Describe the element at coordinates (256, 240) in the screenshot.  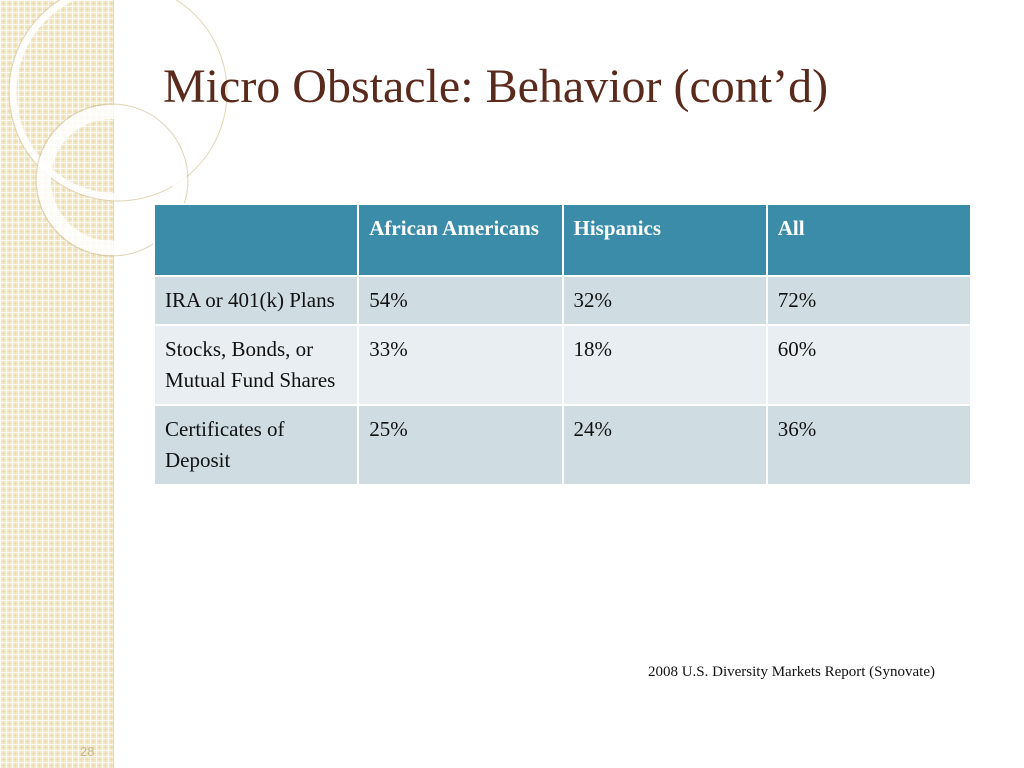
I see `header-cell-empty` at that location.